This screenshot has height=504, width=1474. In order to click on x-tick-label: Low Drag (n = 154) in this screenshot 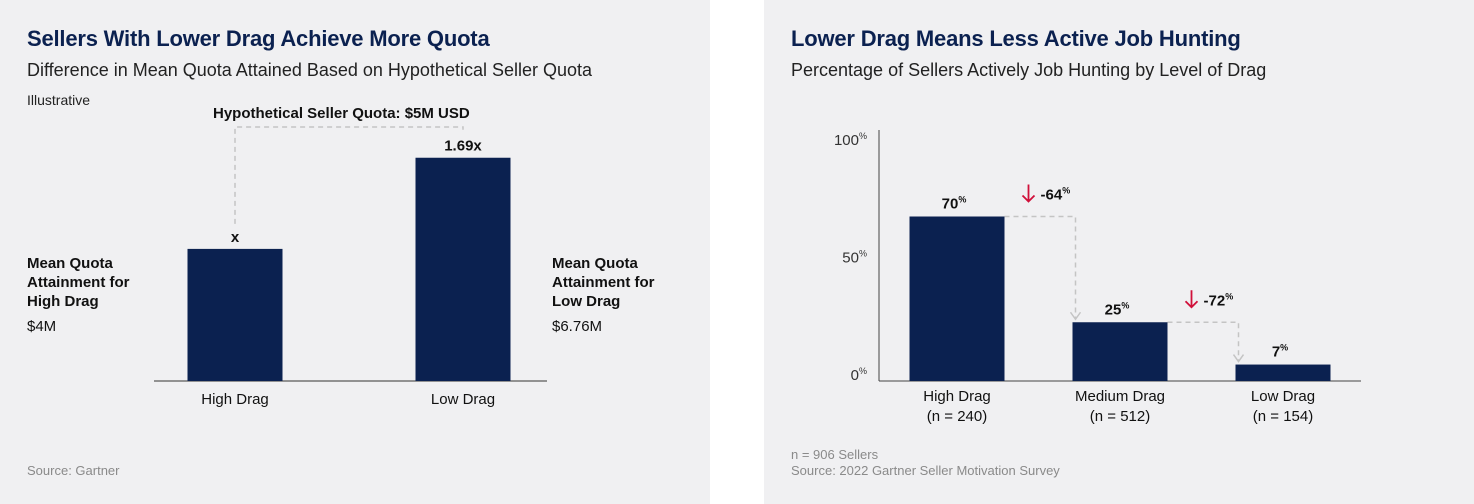, I will do `click(1283, 406)`.